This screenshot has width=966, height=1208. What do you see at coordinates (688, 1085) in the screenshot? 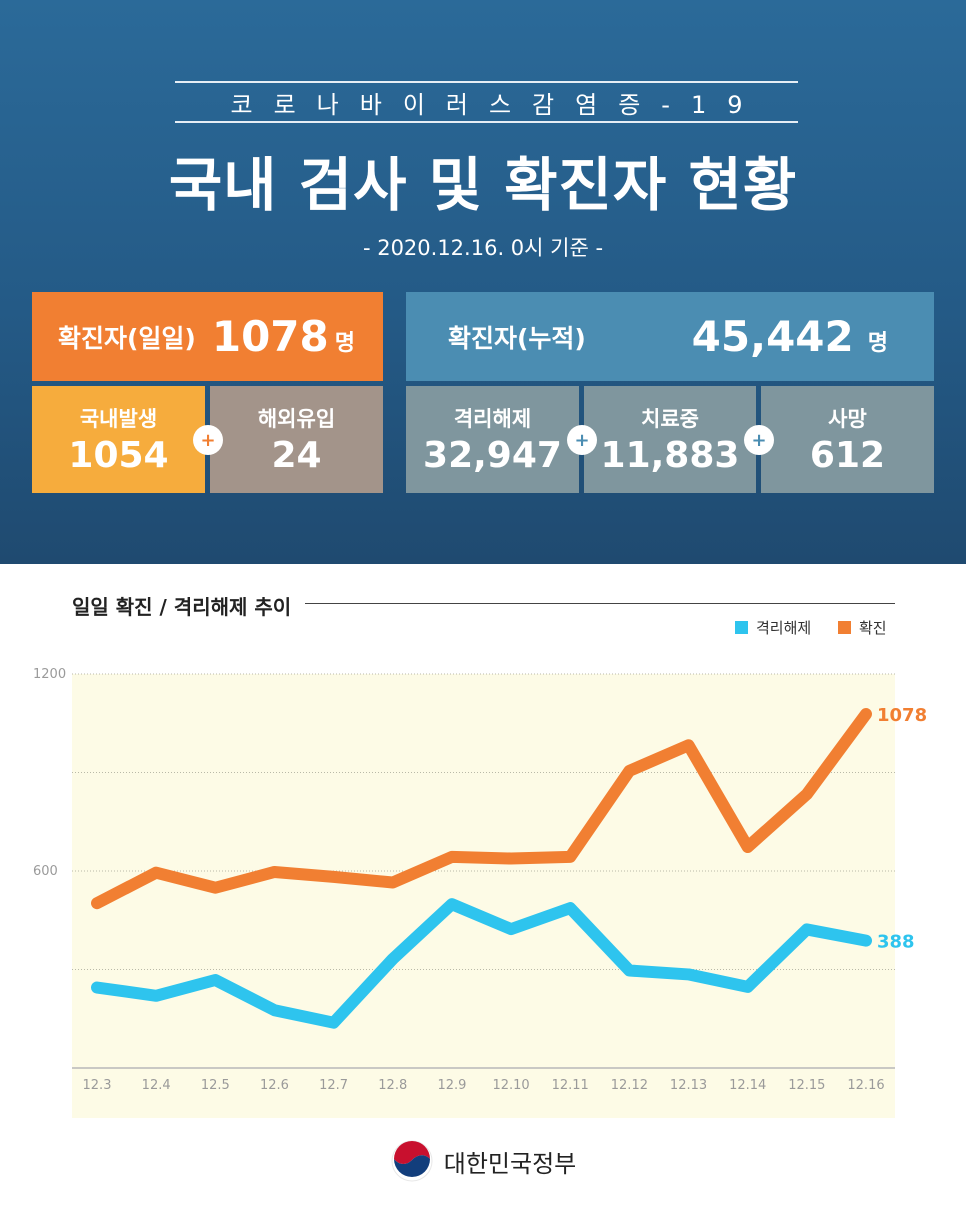
I see `x-tick-label: 12.13` at bounding box center [688, 1085].